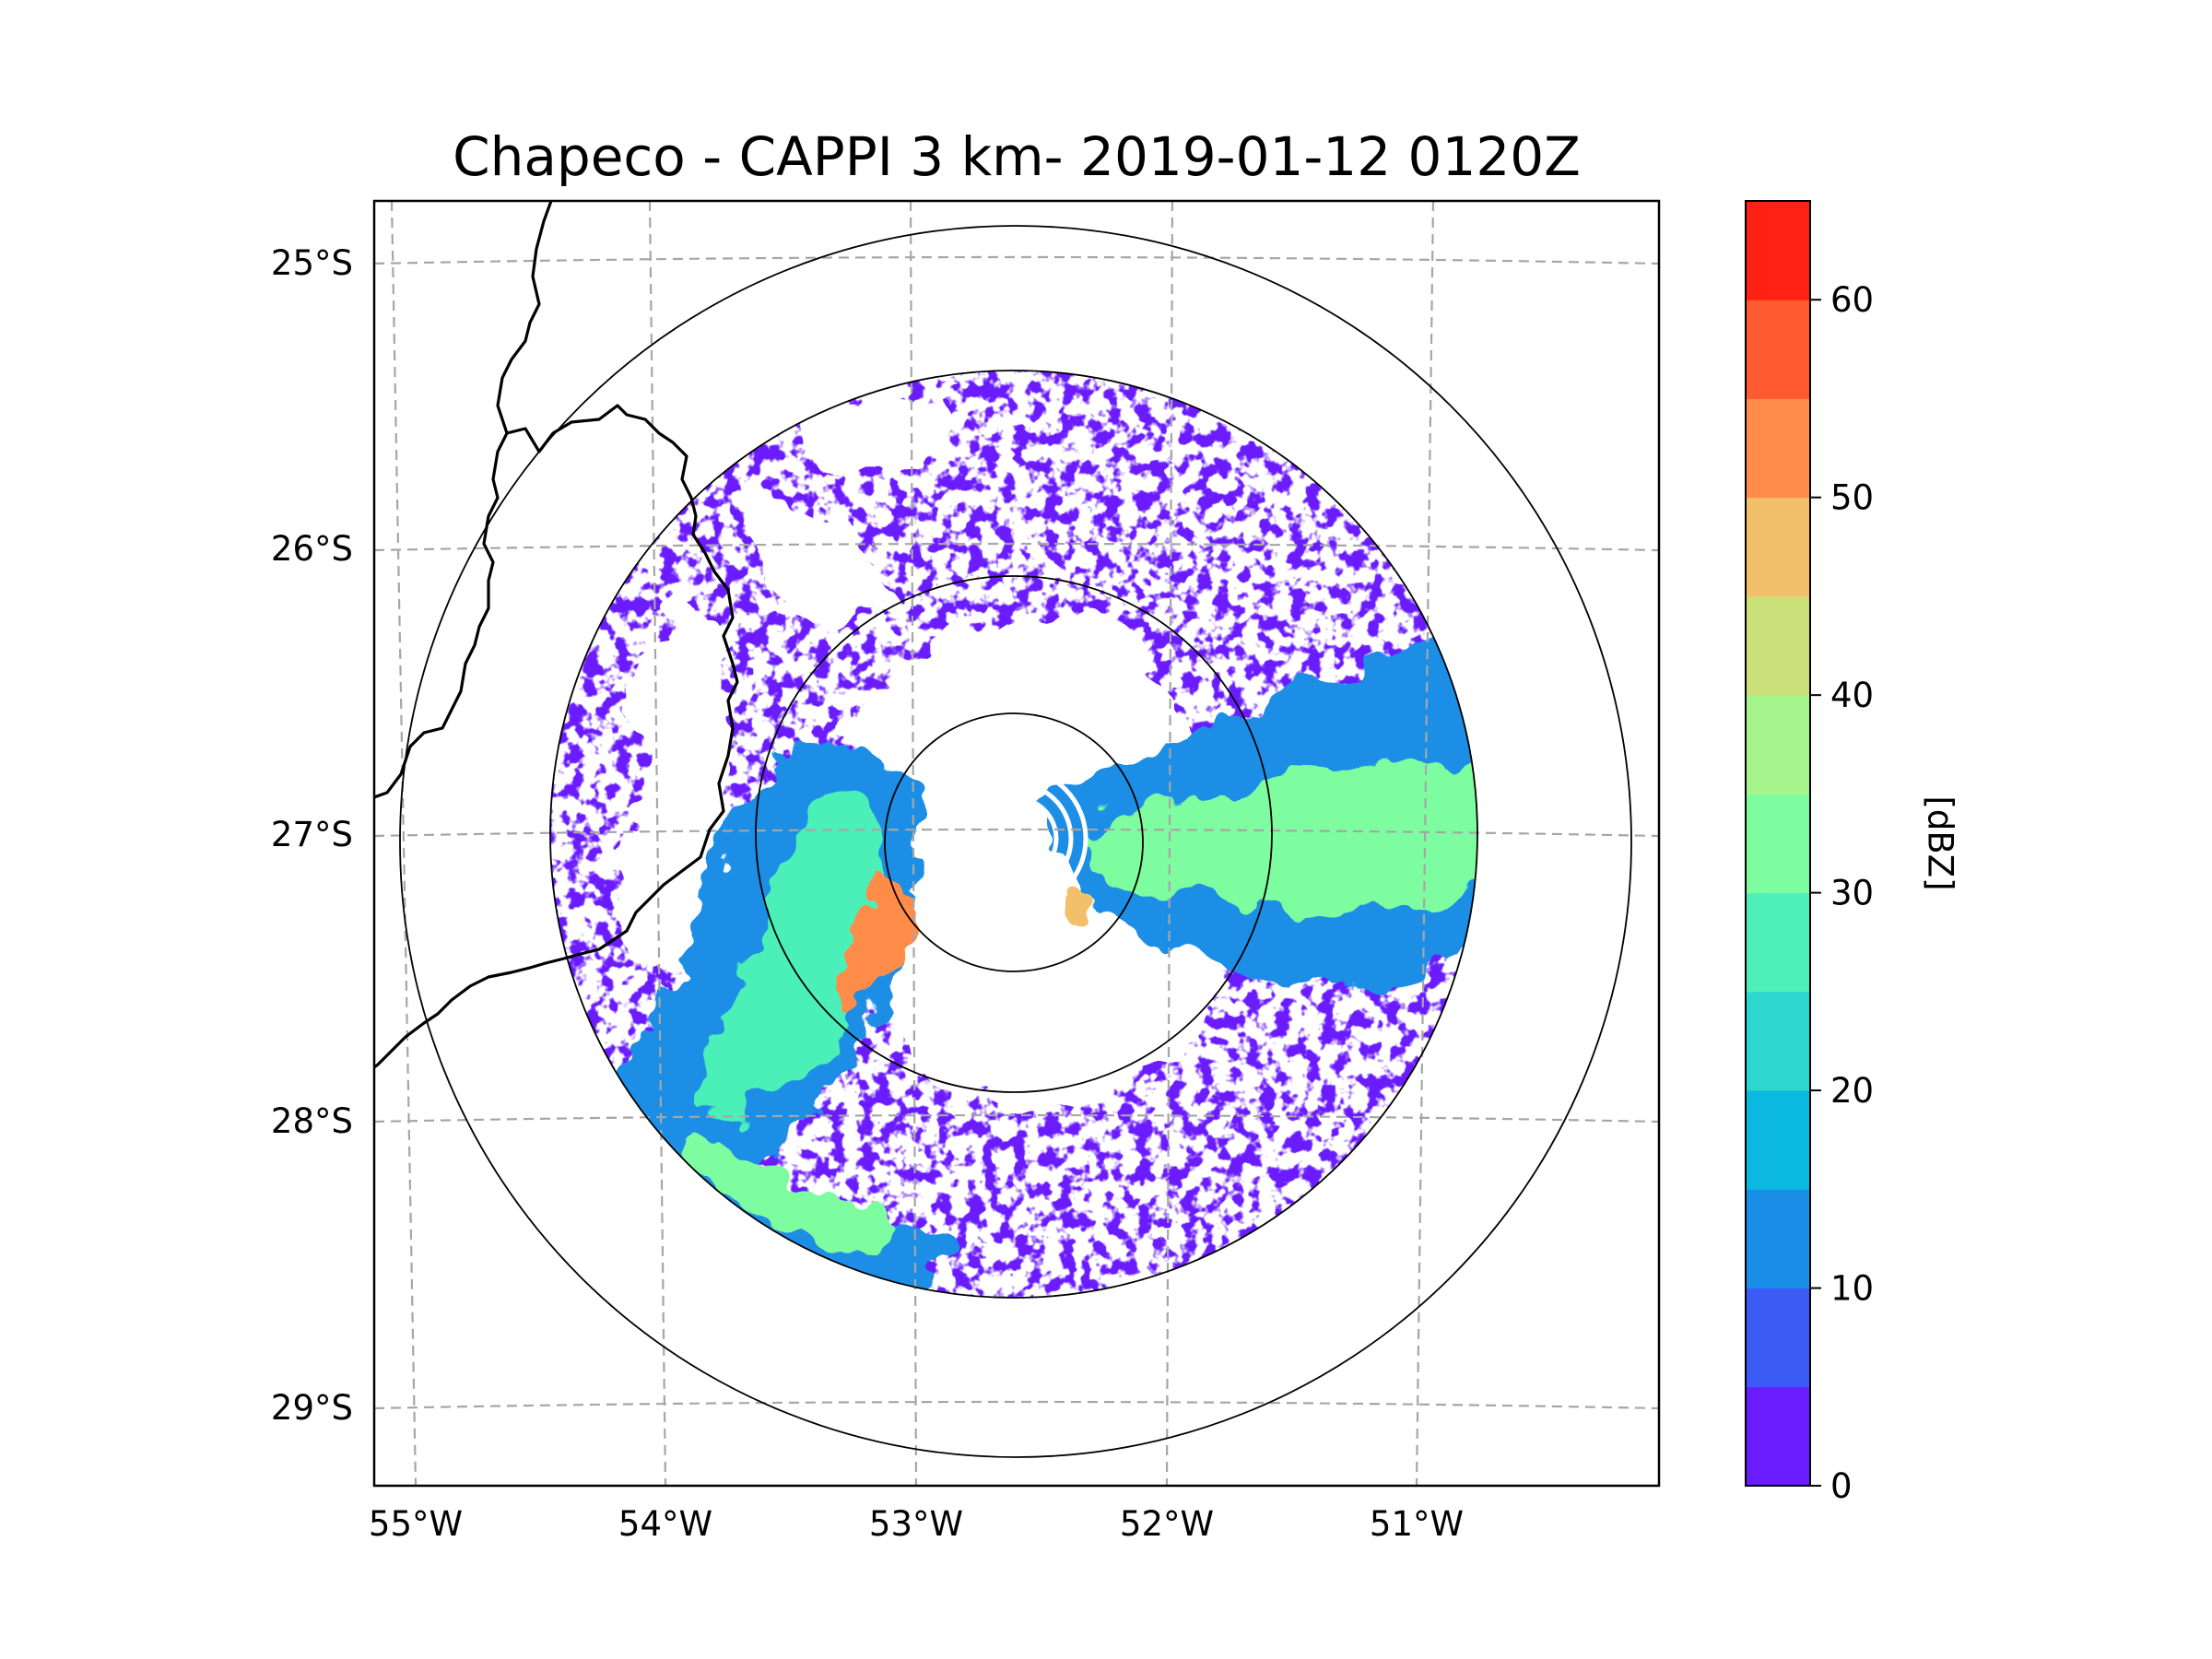 Image resolution: width=2212 pixels, height=1659 pixels. I want to click on colorbar: 0 10 20 30 40 50 60 [dBZ], so click(1852, 853).